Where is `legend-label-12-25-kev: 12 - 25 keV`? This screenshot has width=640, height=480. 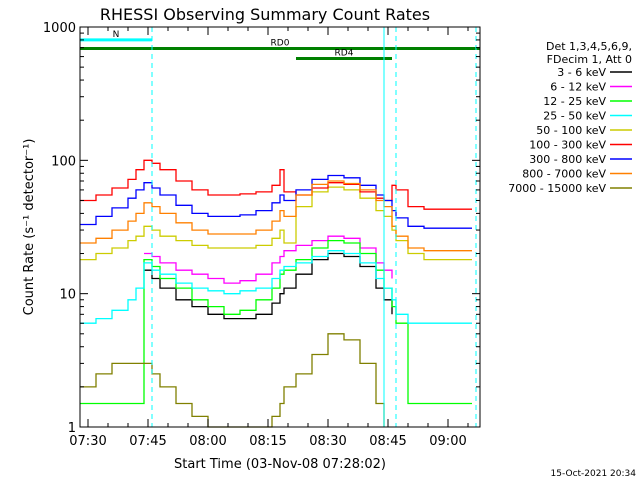 legend-label-12-25-kev: 12 - 25 keV is located at coordinates (574, 101).